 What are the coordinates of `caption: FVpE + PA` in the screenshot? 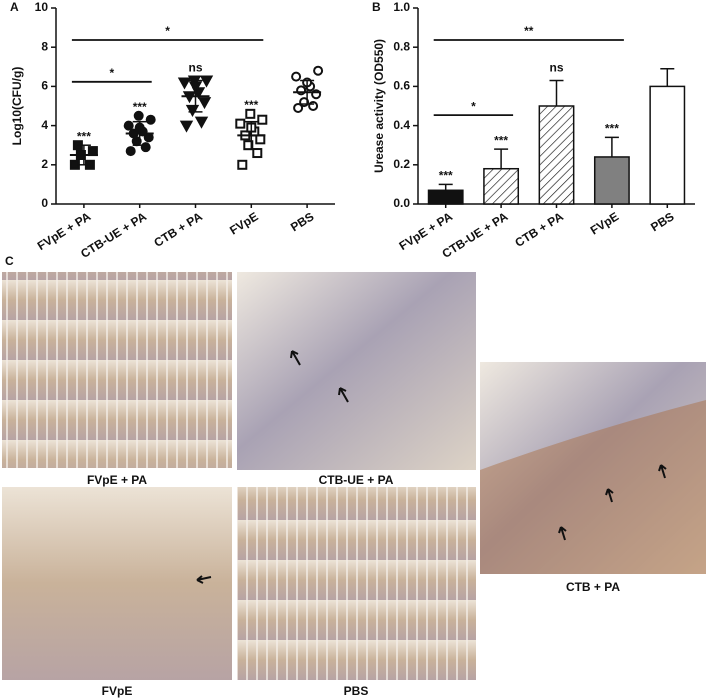 It's located at (117, 480).